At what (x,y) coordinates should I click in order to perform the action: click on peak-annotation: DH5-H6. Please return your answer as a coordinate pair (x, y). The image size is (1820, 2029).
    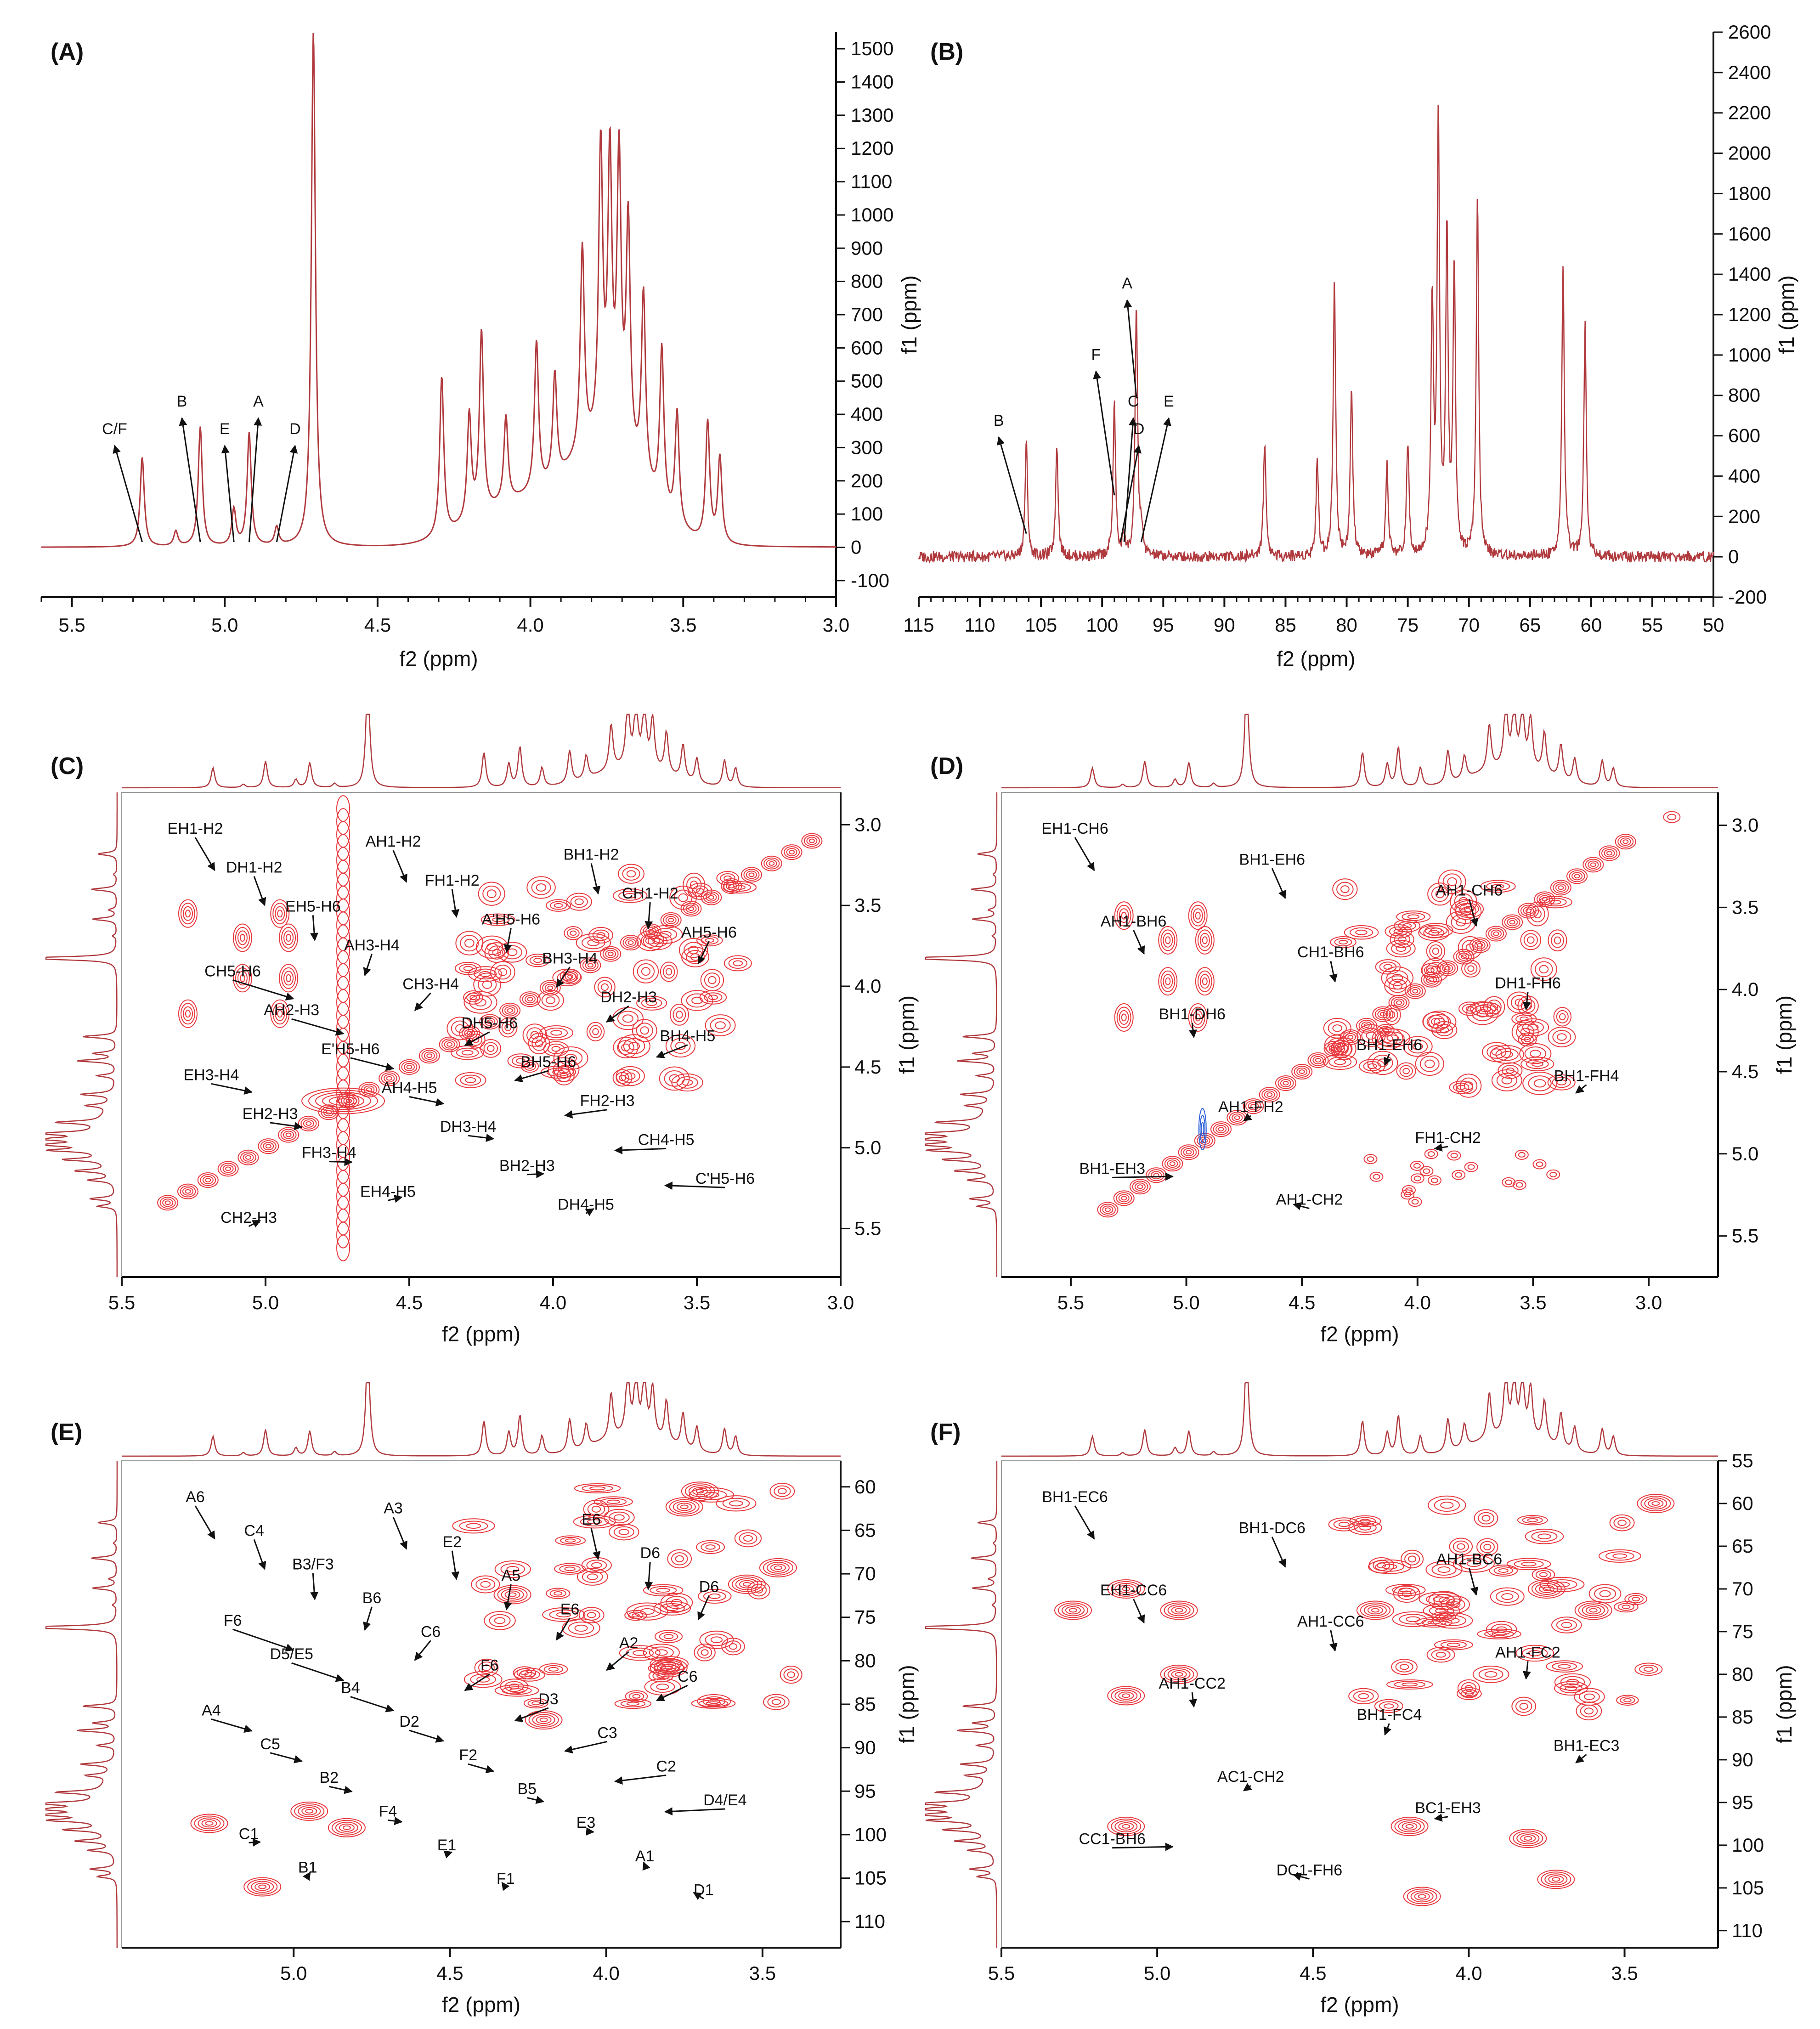
    Looking at the image, I should click on (489, 1023).